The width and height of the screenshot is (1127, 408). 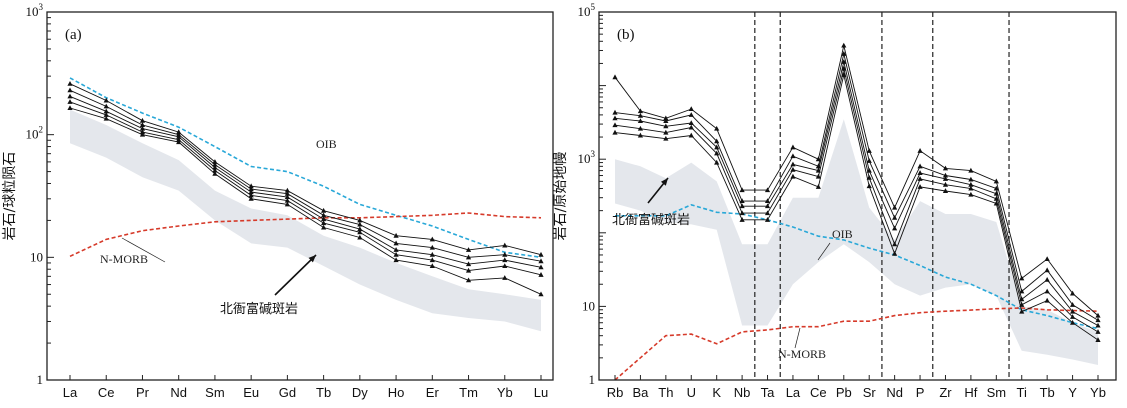 I want to click on x-tick-label: Zr, so click(x=945, y=392).